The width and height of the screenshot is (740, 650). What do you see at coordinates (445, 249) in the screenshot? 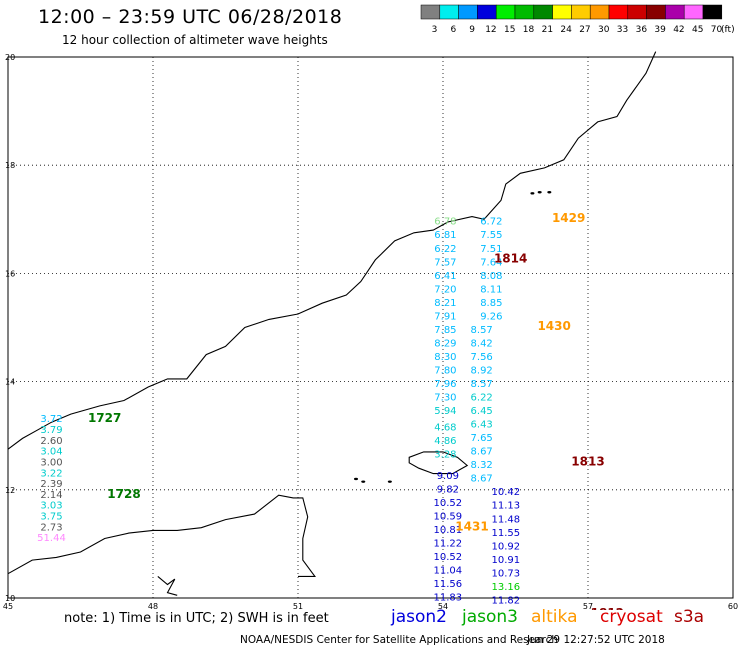
I see `wave-height-value: 6.22` at bounding box center [445, 249].